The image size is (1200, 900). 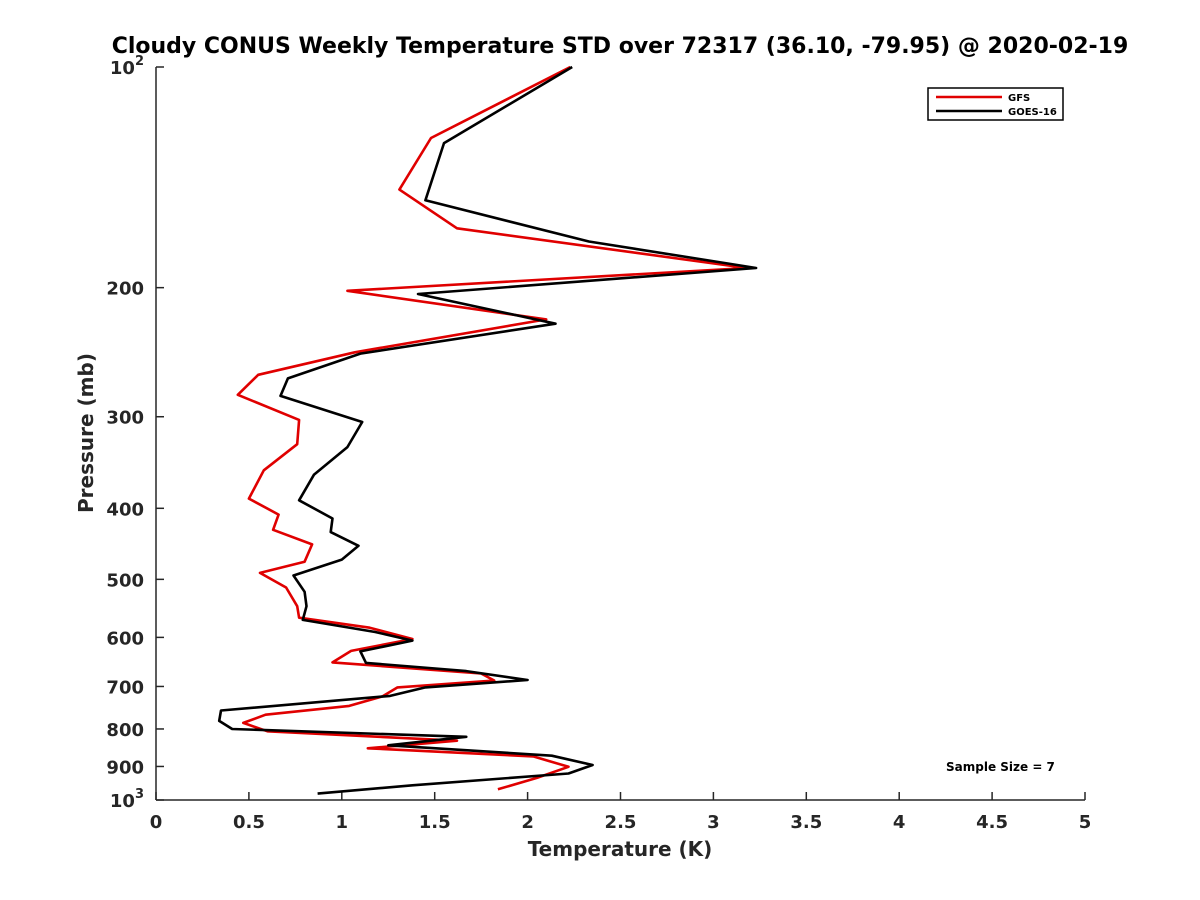 I want to click on legend-label-goes16: GOES-16, so click(x=1032, y=112).